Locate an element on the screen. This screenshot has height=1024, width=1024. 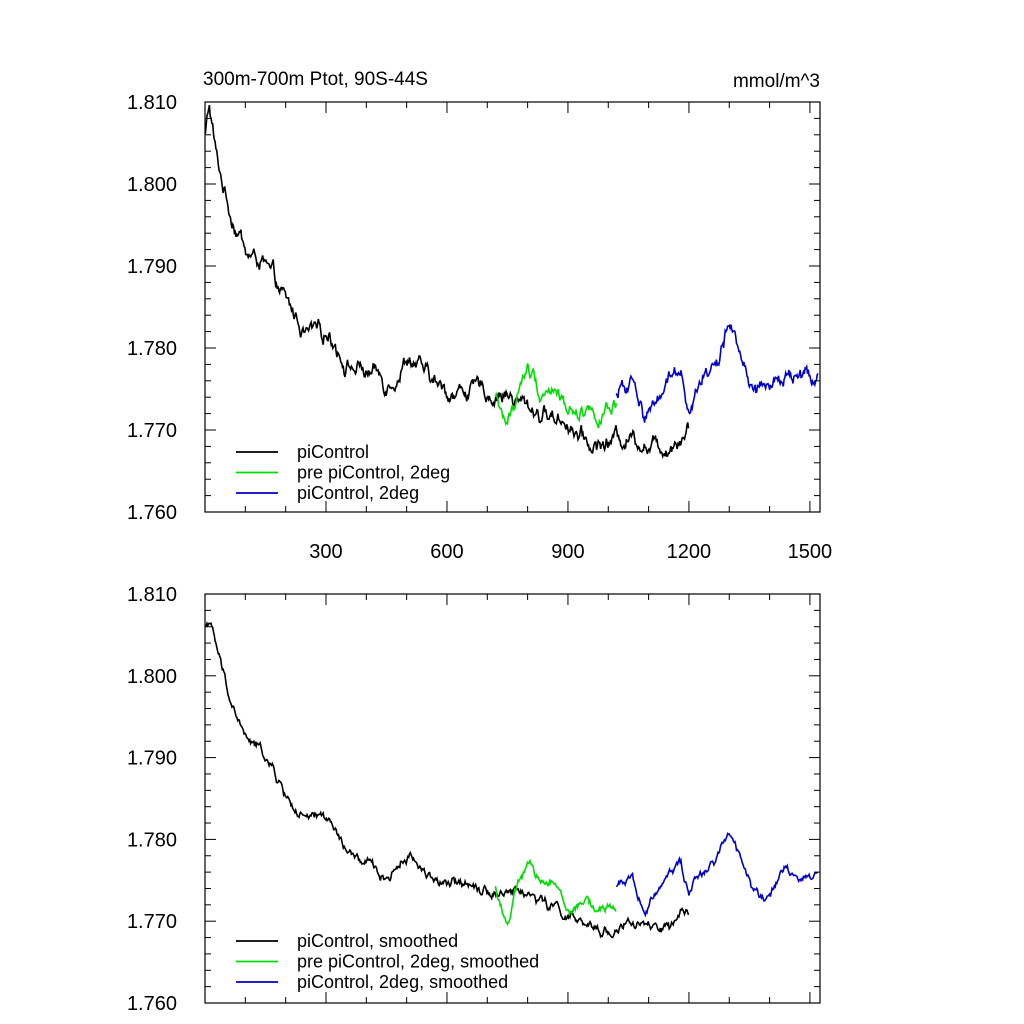
legend-label: pre piControl, 2deg, smoothed is located at coordinates (418, 962).